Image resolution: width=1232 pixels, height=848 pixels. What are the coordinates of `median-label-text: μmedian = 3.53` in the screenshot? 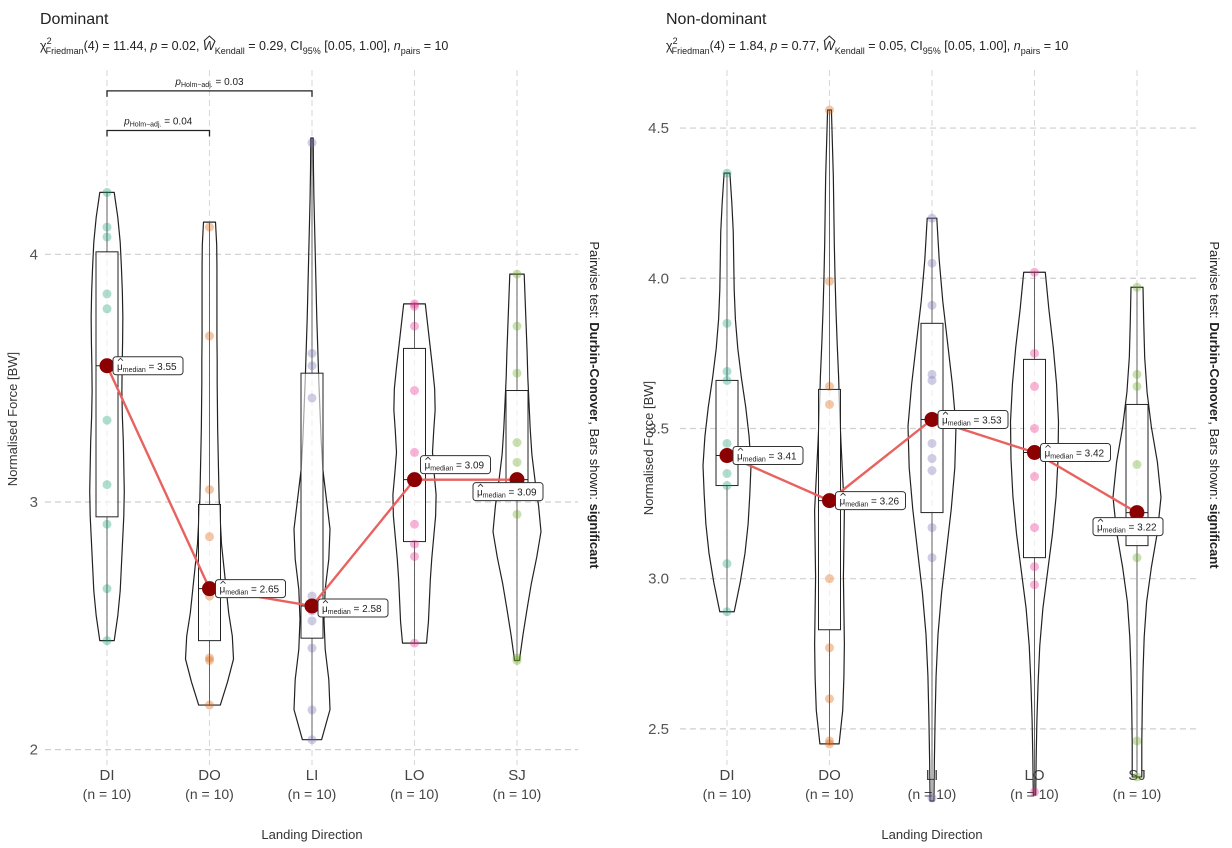 It's located at (972, 421).